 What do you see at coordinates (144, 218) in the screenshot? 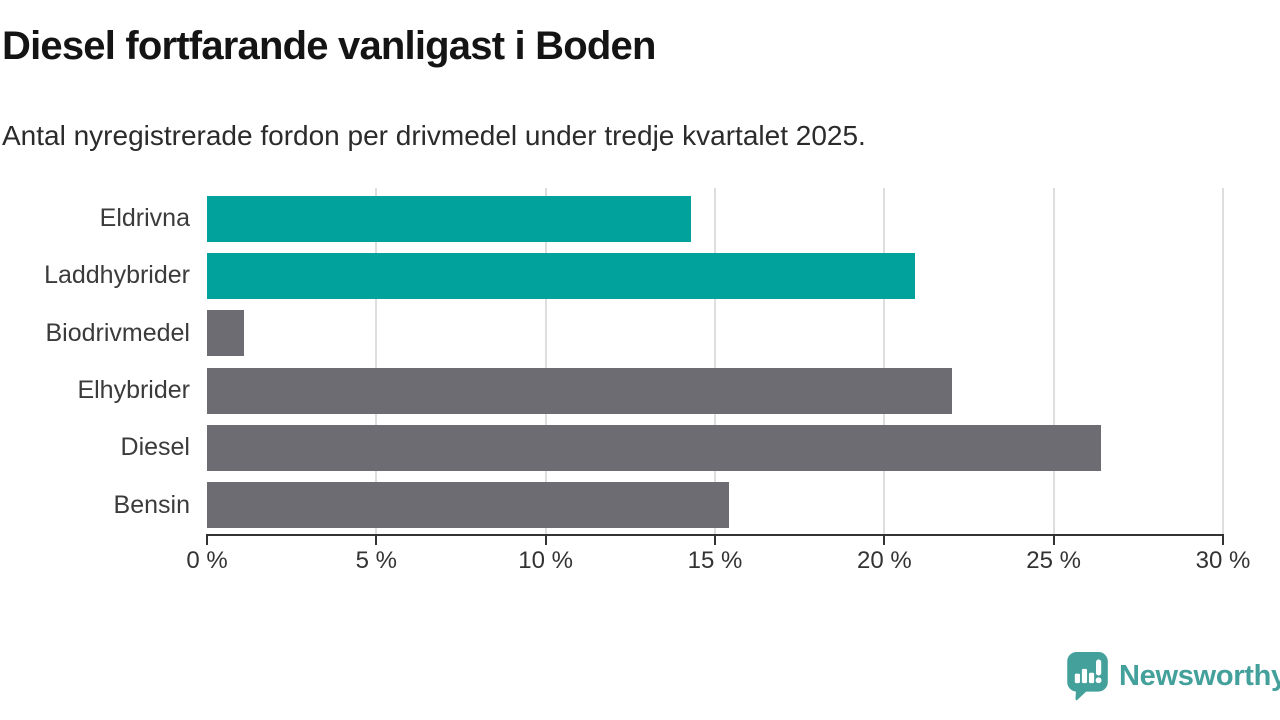
I see `category-label-eldrivna: Eldrivna` at bounding box center [144, 218].